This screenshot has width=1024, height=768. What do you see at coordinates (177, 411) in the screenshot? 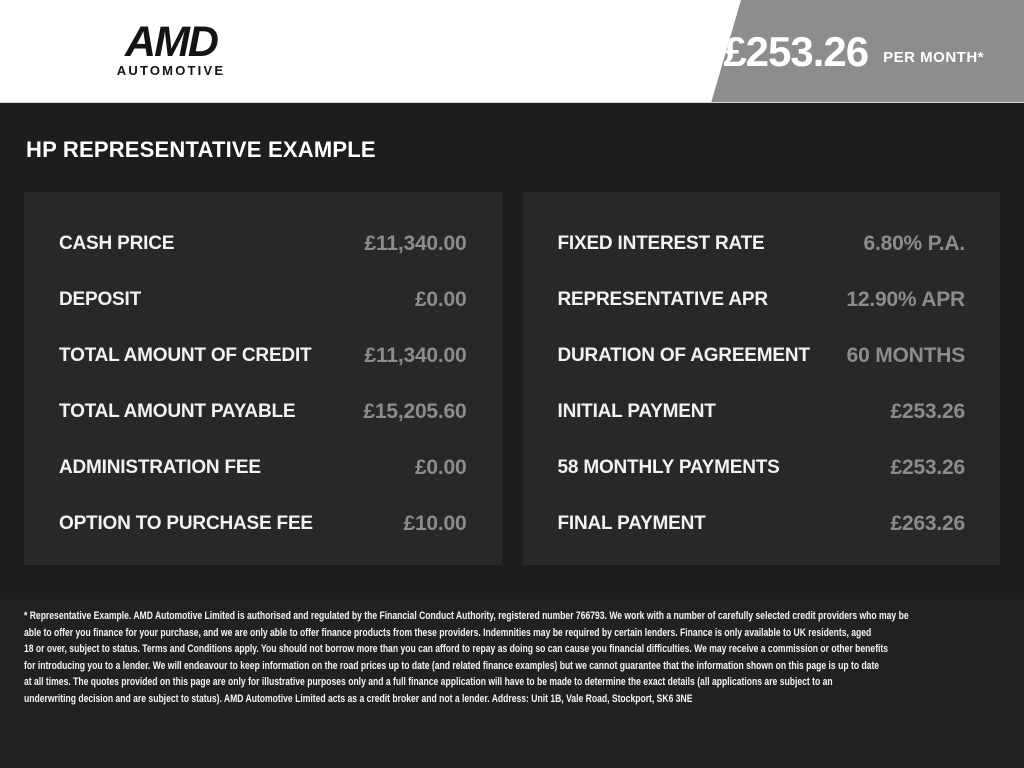
I see `finance-label: TOTAL AMOUNT PAYABLE` at bounding box center [177, 411].